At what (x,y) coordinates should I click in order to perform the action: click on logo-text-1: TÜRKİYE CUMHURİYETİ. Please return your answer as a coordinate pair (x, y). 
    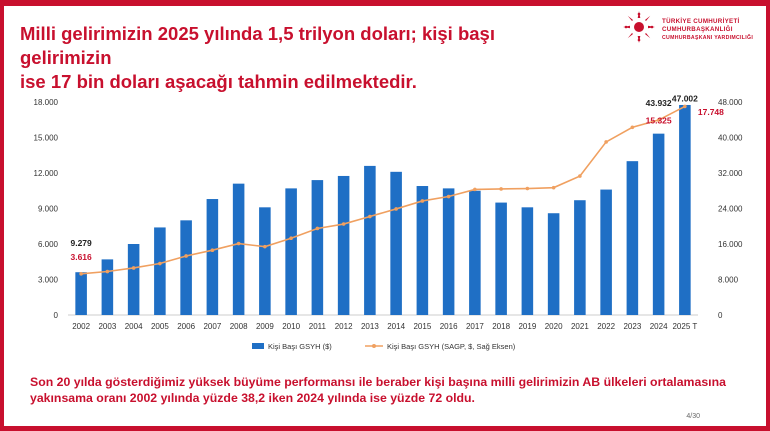
    Looking at the image, I should click on (701, 21).